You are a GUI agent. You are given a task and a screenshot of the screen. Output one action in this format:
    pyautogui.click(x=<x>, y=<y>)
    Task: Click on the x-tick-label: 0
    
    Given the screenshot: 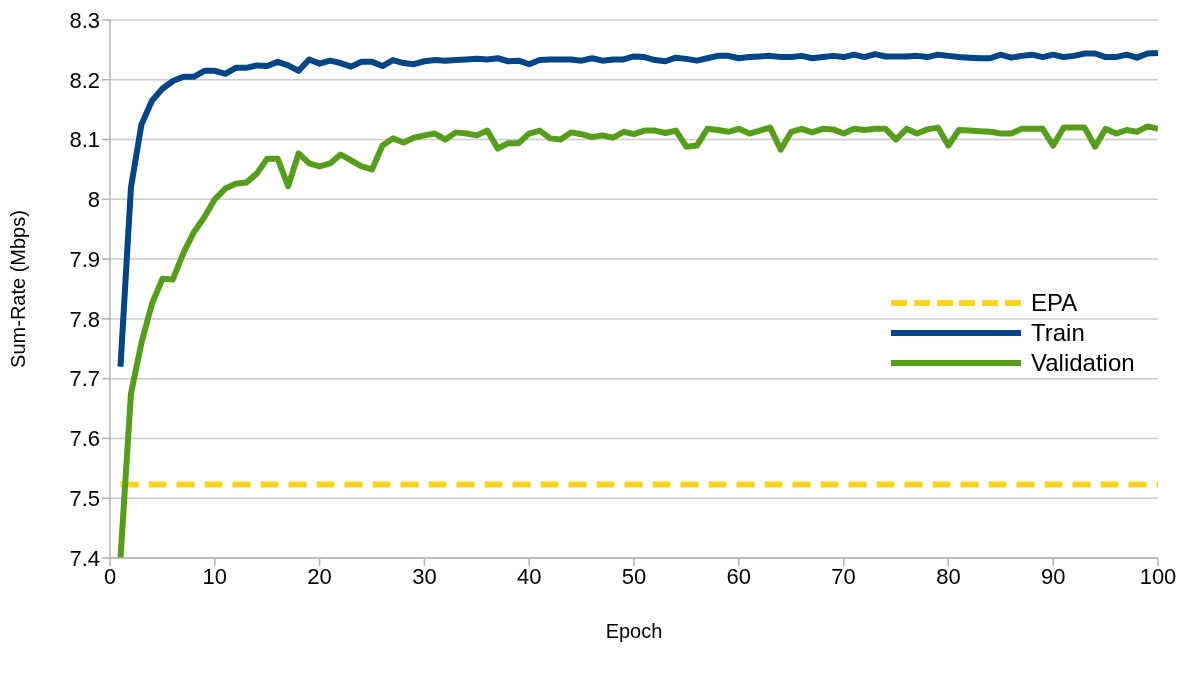 What is the action you would take?
    pyautogui.click(x=110, y=576)
    